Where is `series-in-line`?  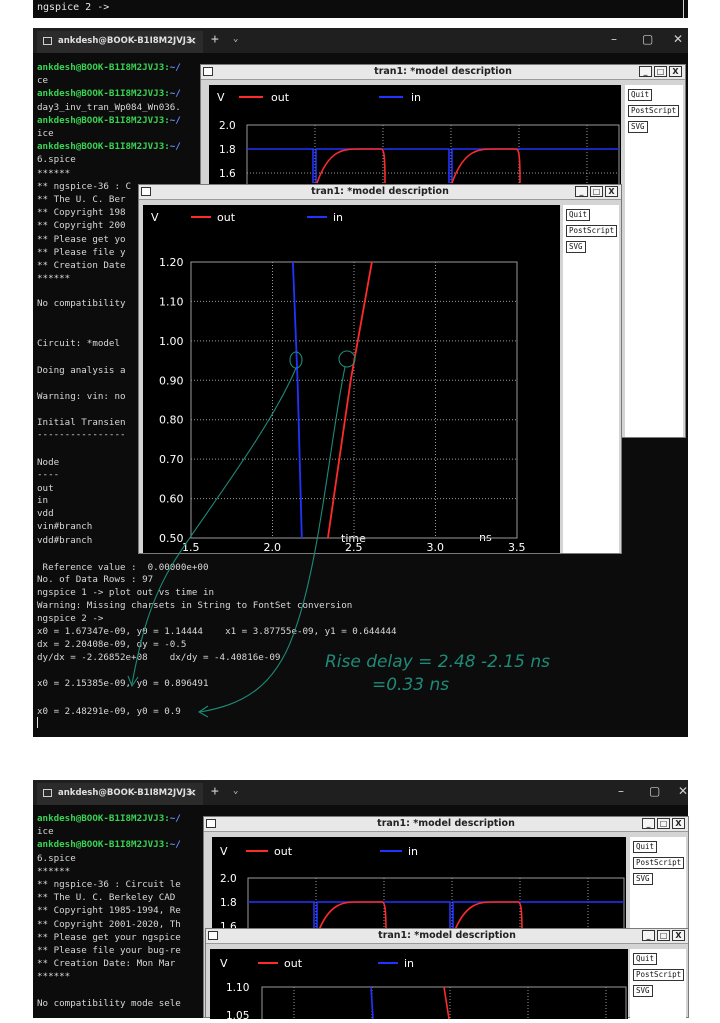 series-in-line is located at coordinates (372, 1003).